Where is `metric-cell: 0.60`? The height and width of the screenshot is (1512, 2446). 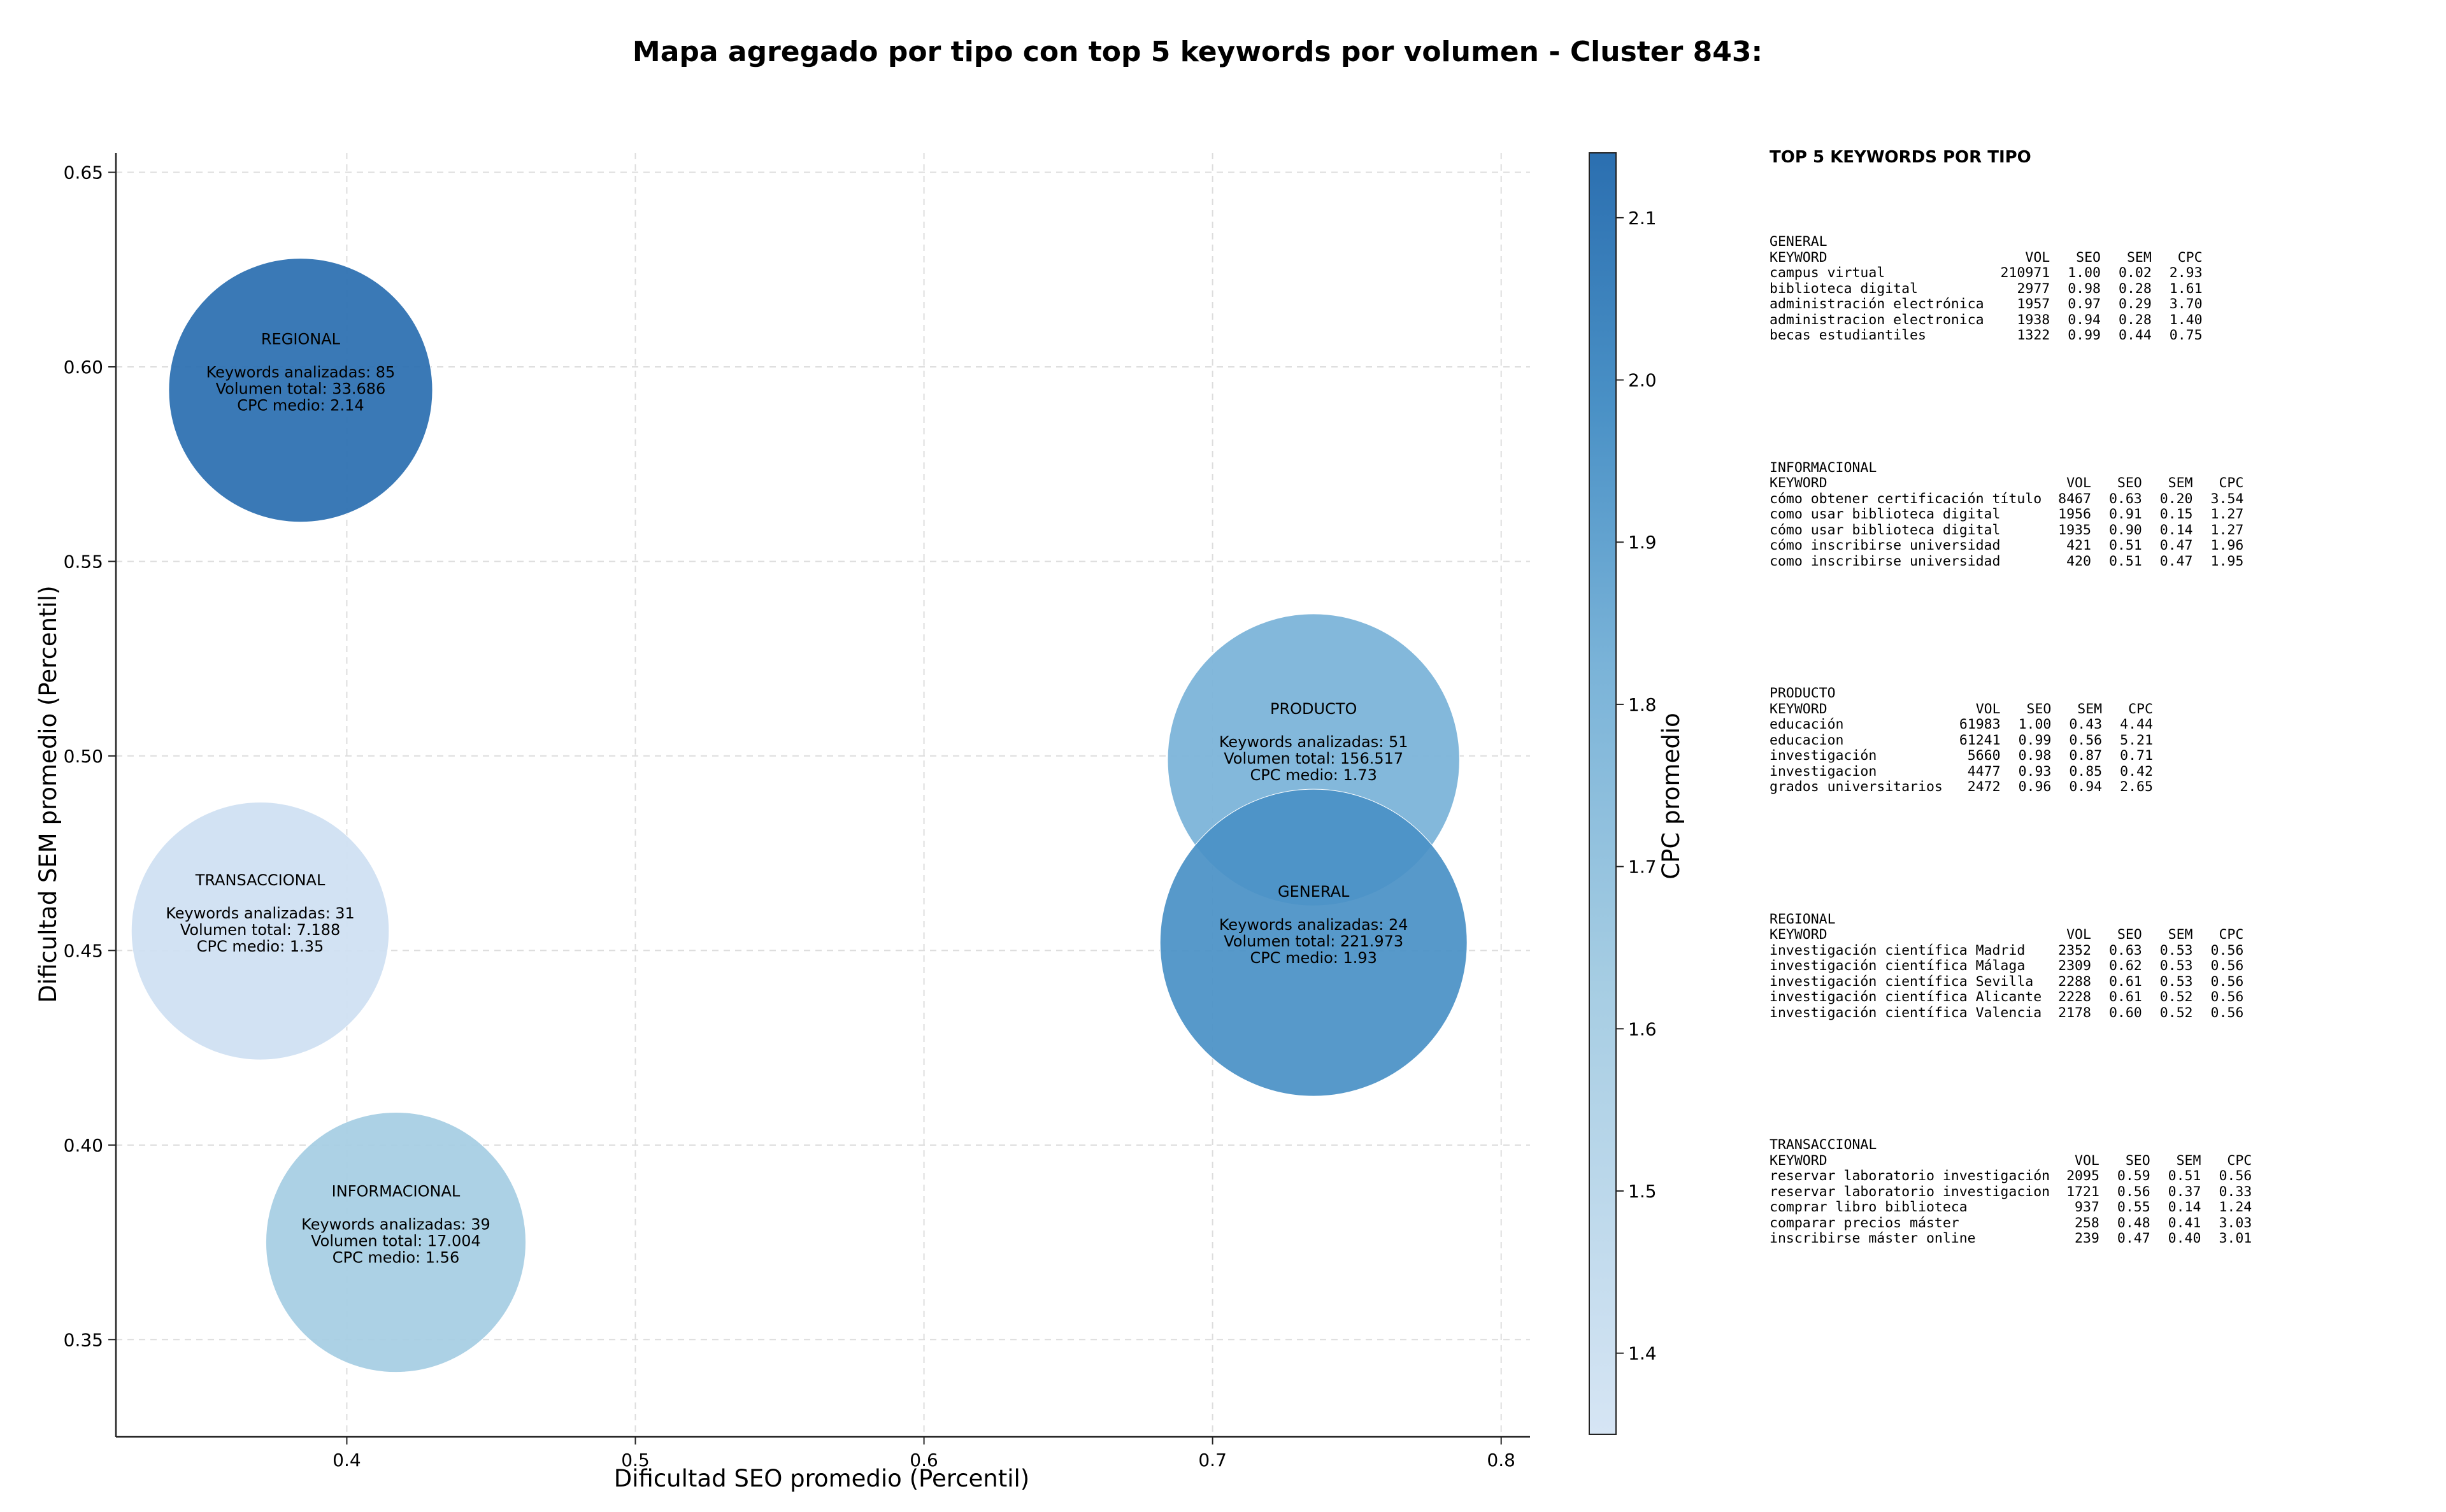 metric-cell: 0.60 is located at coordinates (2125, 1012).